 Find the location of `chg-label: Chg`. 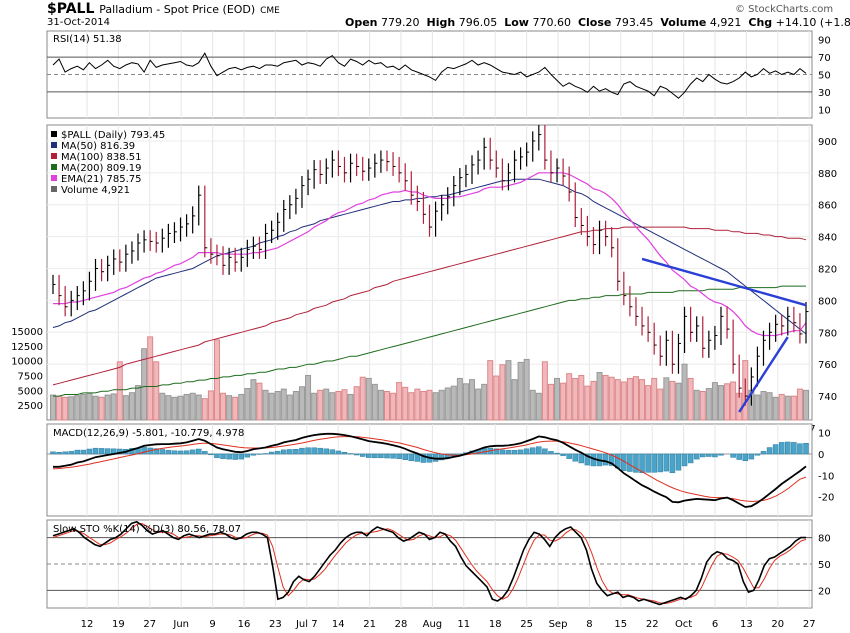

chg-label: Chg is located at coordinates (760, 22).